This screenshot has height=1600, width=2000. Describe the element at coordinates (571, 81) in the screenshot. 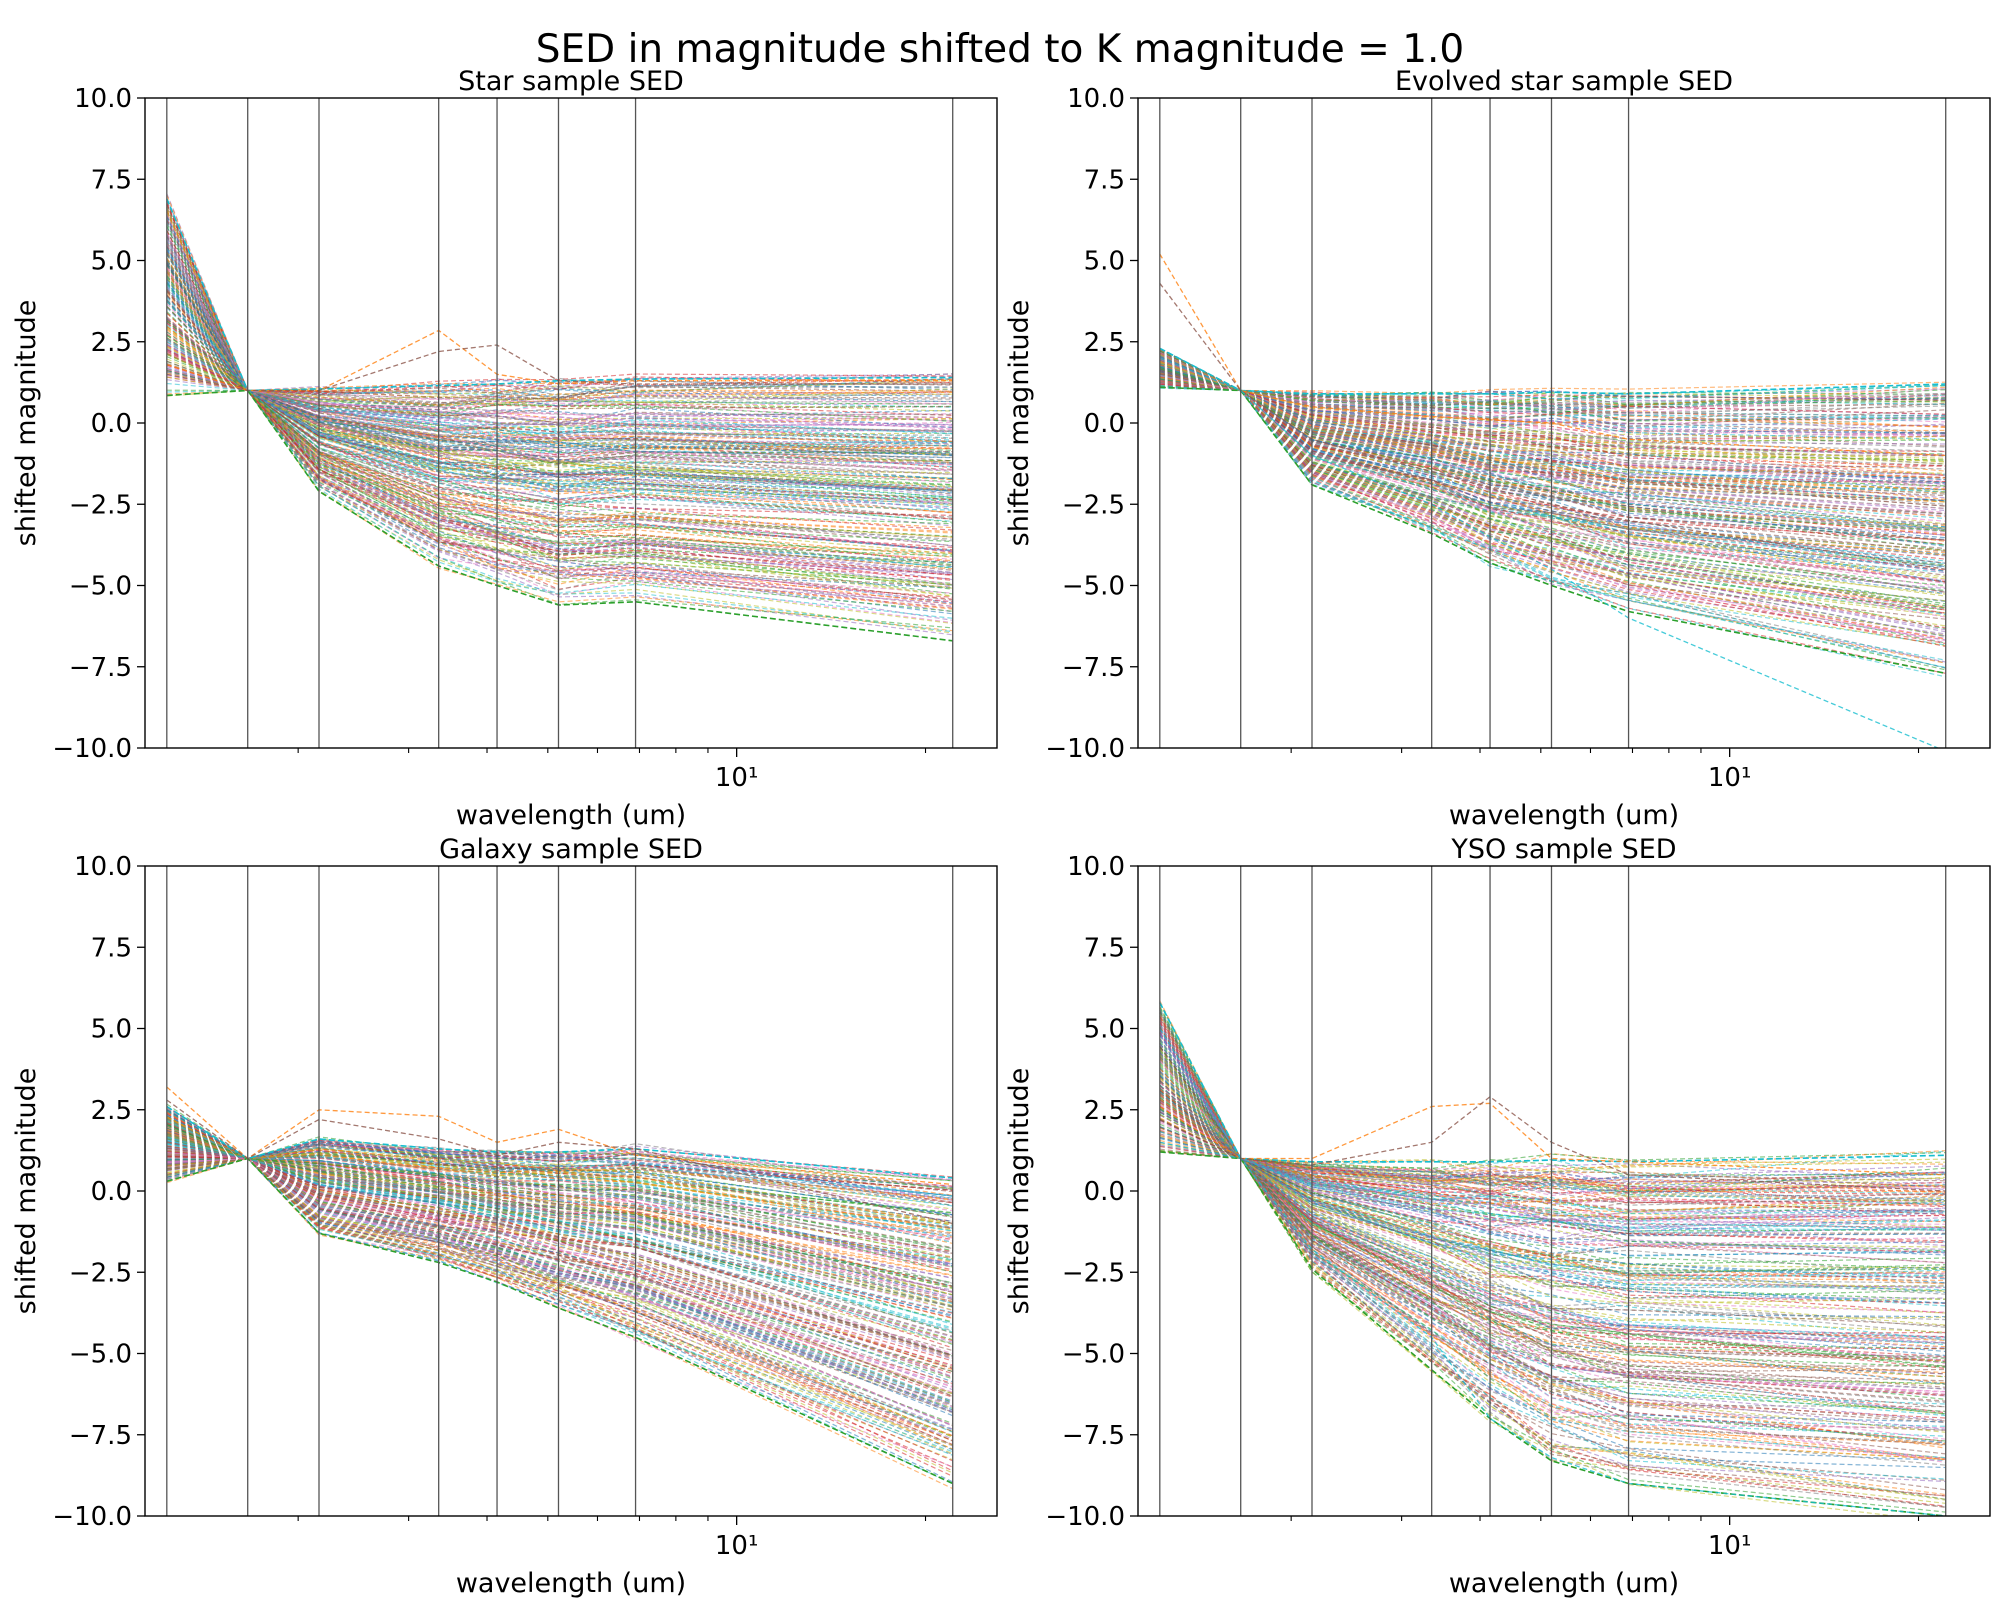

I see `subplot-title: Star sample SED` at that location.